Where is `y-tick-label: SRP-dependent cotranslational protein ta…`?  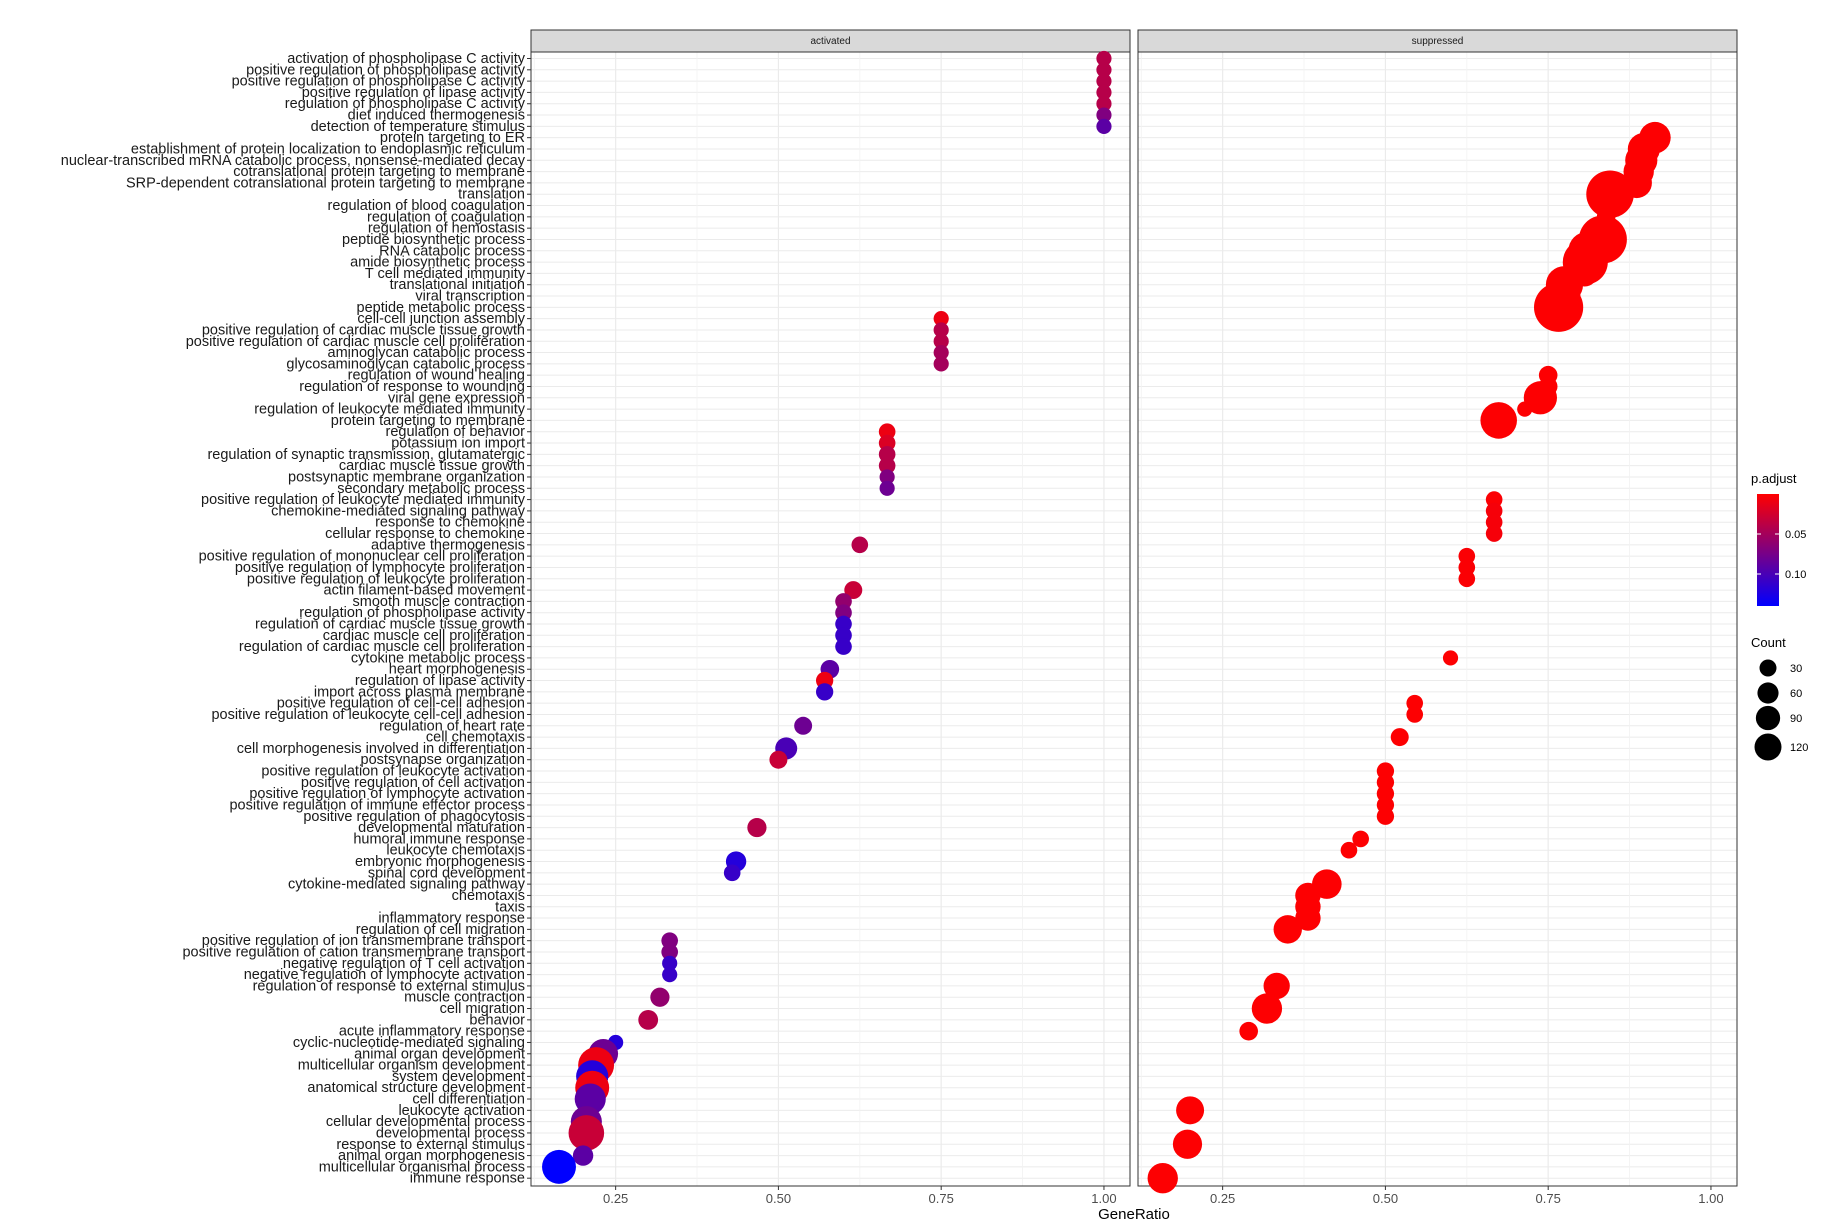 y-tick-label: SRP-dependent cotranslational protein ta… is located at coordinates (325, 183).